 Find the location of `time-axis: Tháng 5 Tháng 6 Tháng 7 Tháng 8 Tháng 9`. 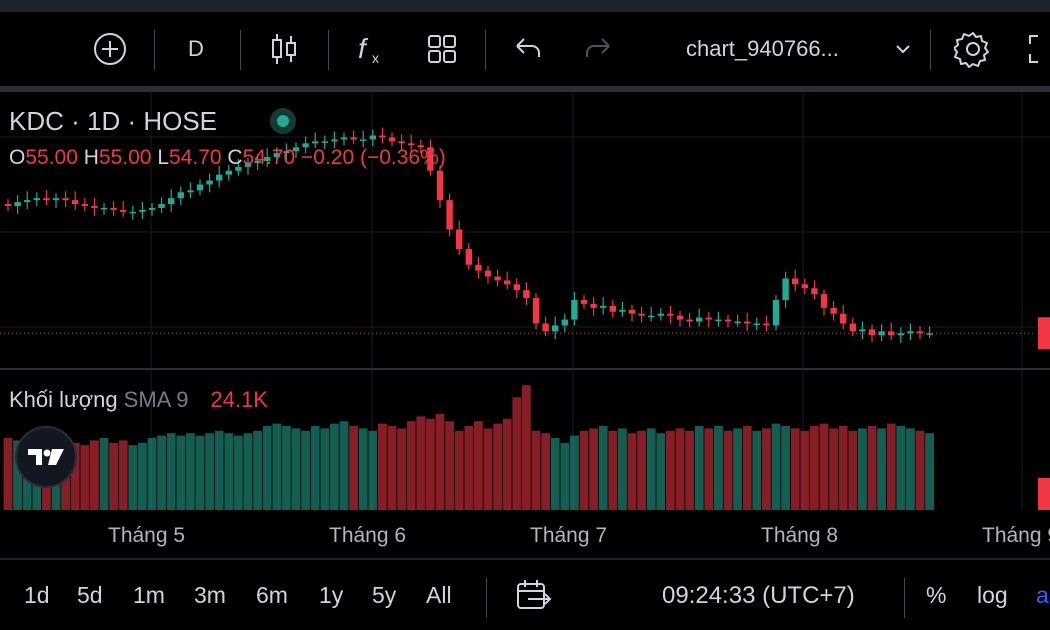

time-axis: Tháng 5 Tháng 6 Tháng 7 Tháng 8 Tháng 9 is located at coordinates (525, 534).